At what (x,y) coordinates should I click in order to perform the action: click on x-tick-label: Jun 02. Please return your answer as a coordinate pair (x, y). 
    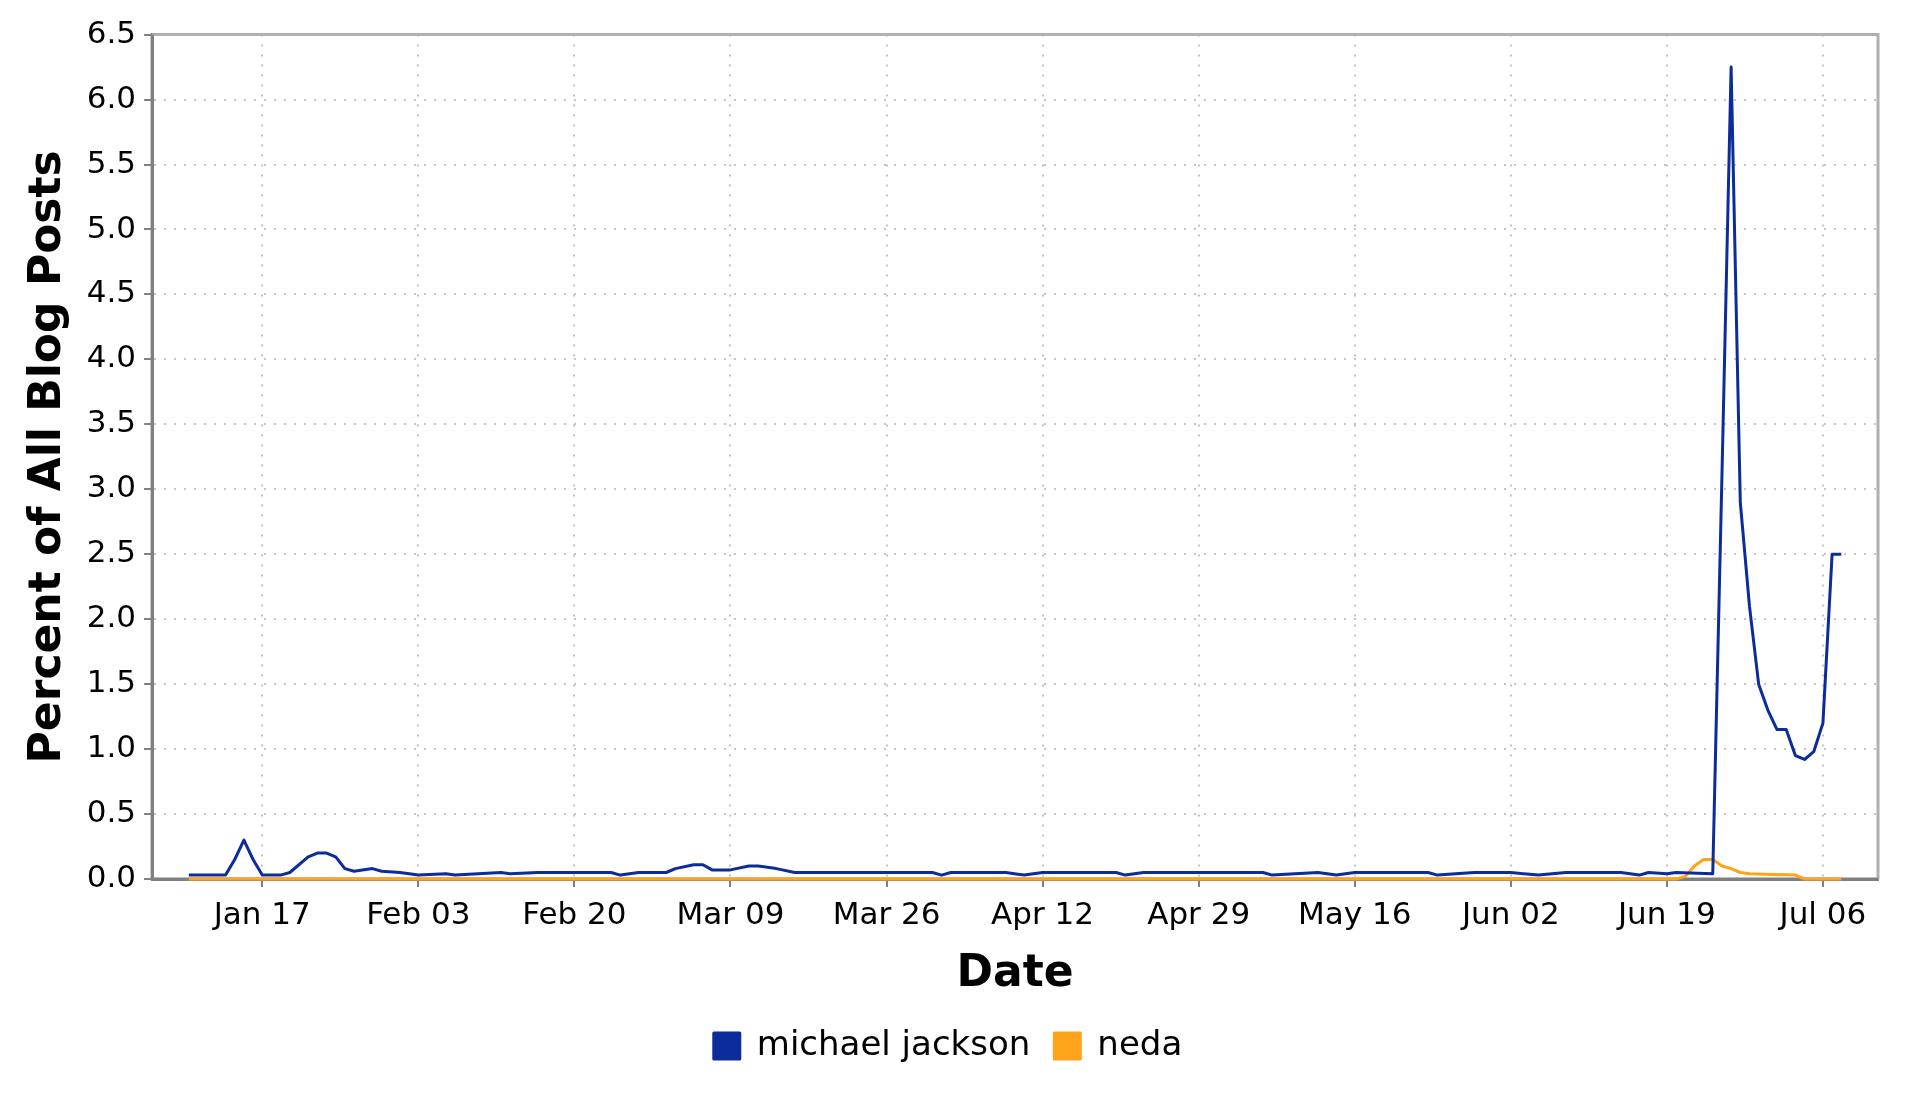
    Looking at the image, I should click on (1509, 912).